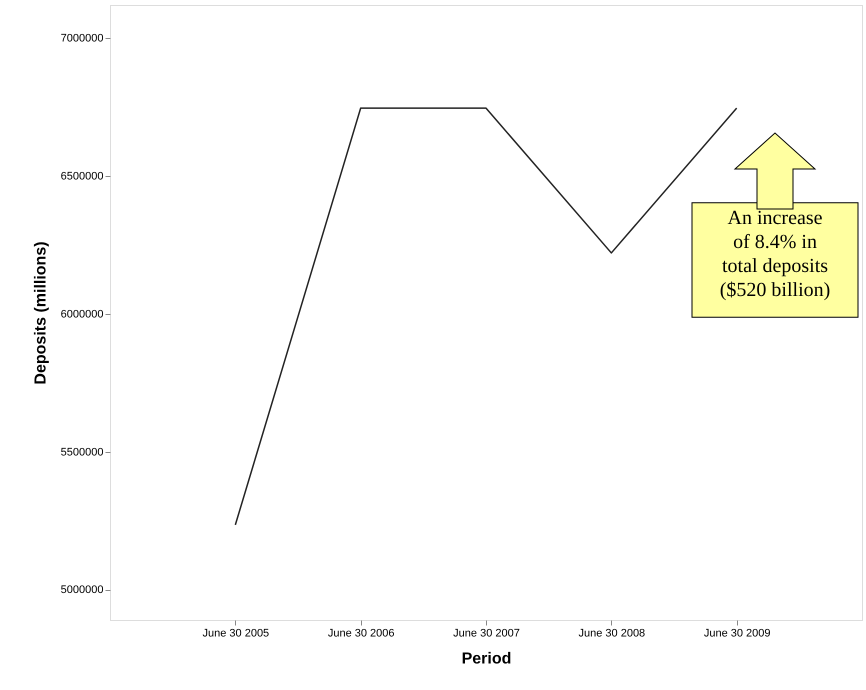 The height and width of the screenshot is (690, 866). What do you see at coordinates (236, 634) in the screenshot?
I see `x-tick-label: June 30 2005` at bounding box center [236, 634].